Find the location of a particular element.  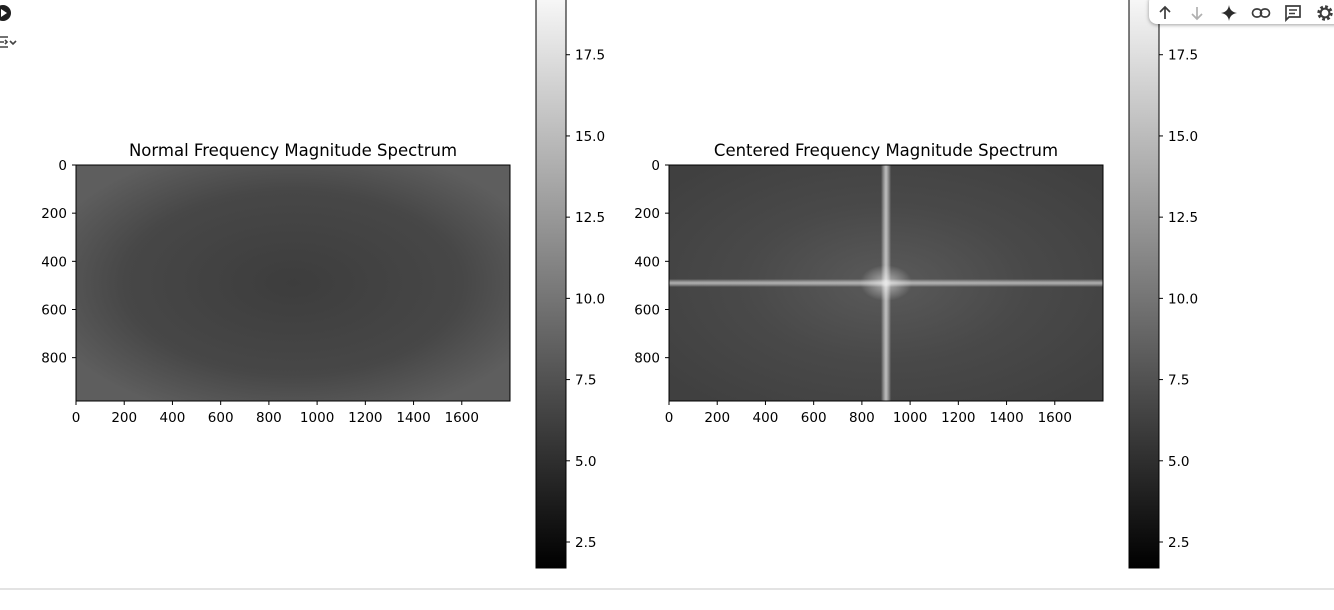

gear-icon is located at coordinates (1325, 13).